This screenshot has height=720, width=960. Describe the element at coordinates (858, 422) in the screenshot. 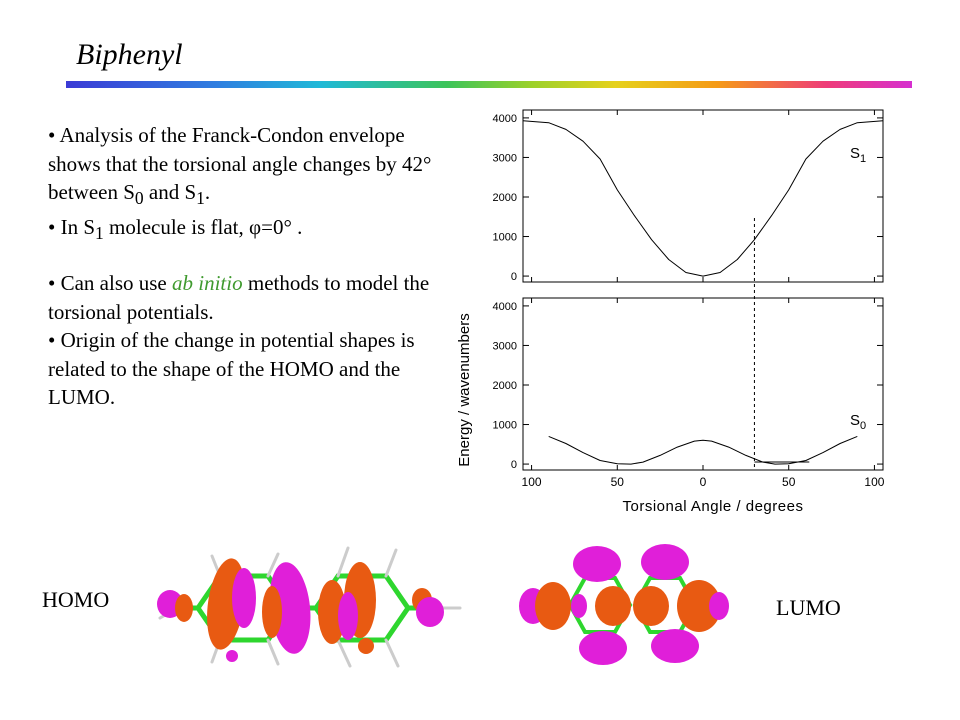

I see `series-label-S0: S0` at that location.